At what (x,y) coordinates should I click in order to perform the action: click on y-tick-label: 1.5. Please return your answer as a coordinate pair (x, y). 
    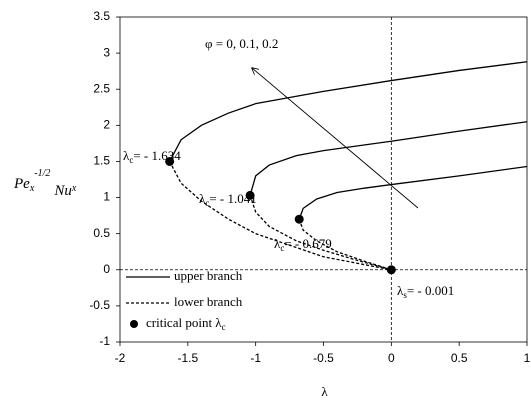
    Looking at the image, I should click on (101, 161).